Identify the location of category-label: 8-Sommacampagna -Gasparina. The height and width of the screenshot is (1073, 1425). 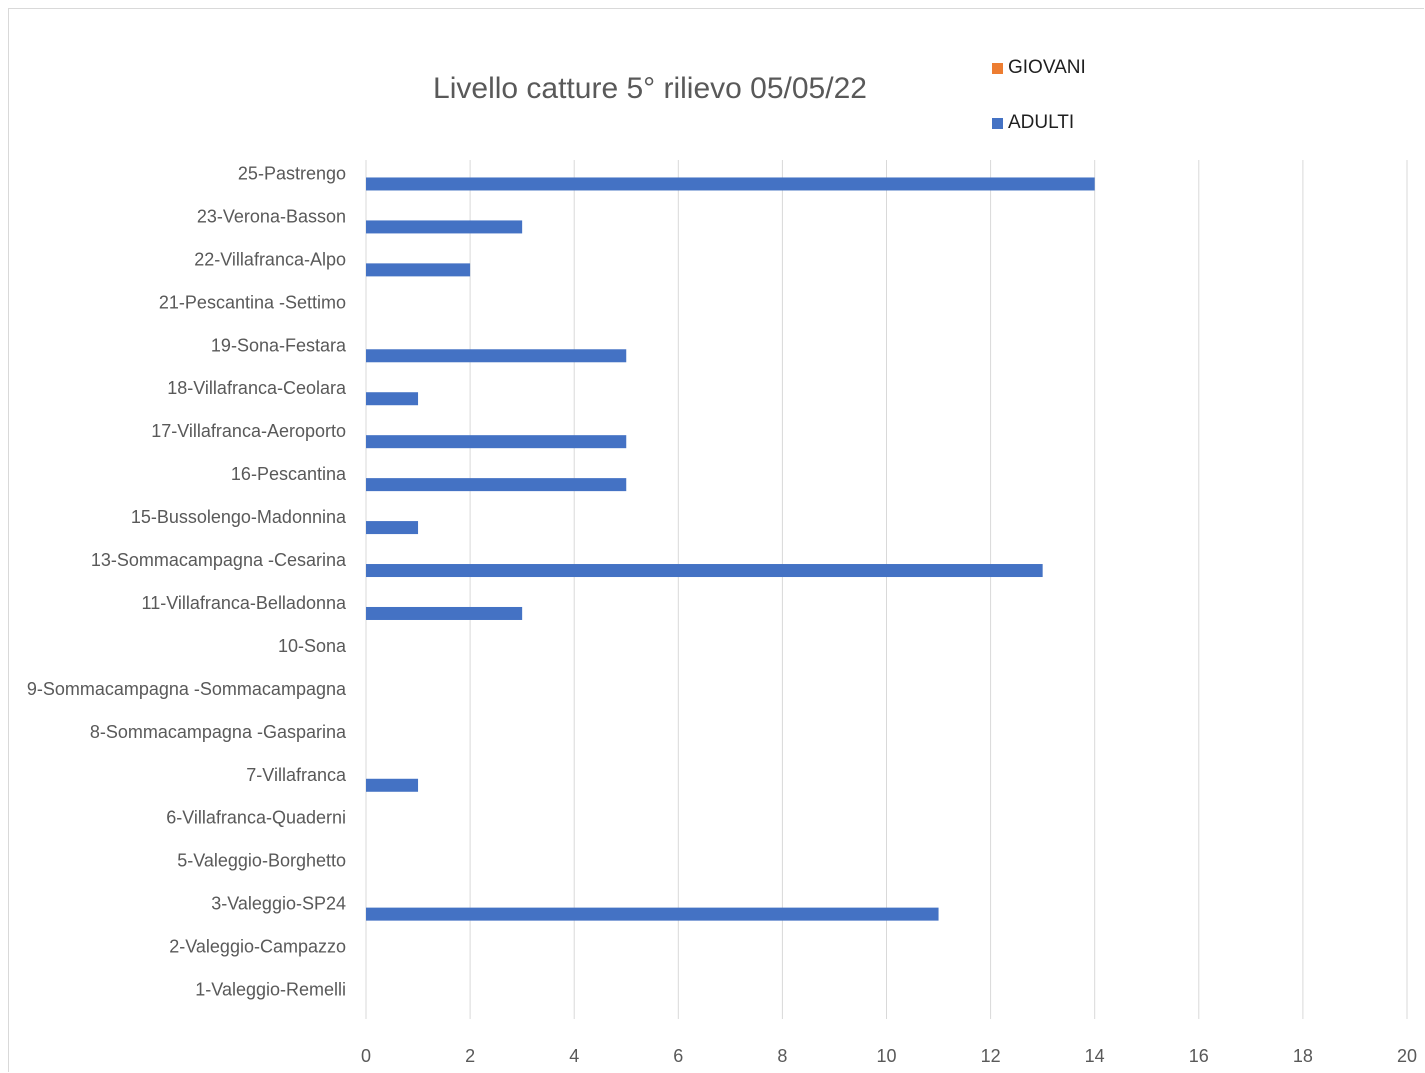
(218, 732).